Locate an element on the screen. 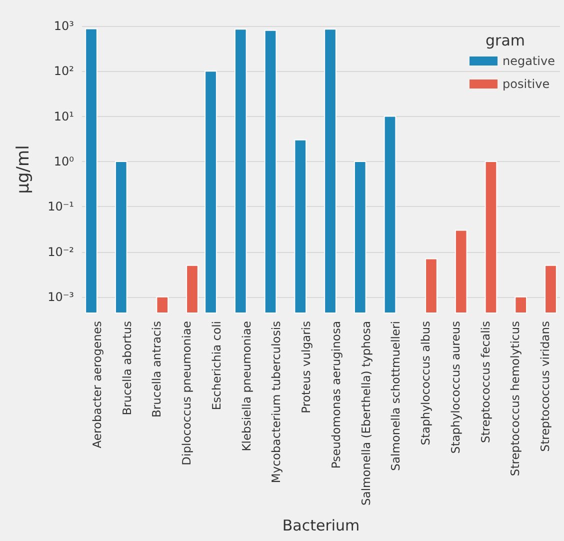 This screenshot has height=541, width=564. x-tick-label: Klebsiella pneumoniae is located at coordinates (246, 386).